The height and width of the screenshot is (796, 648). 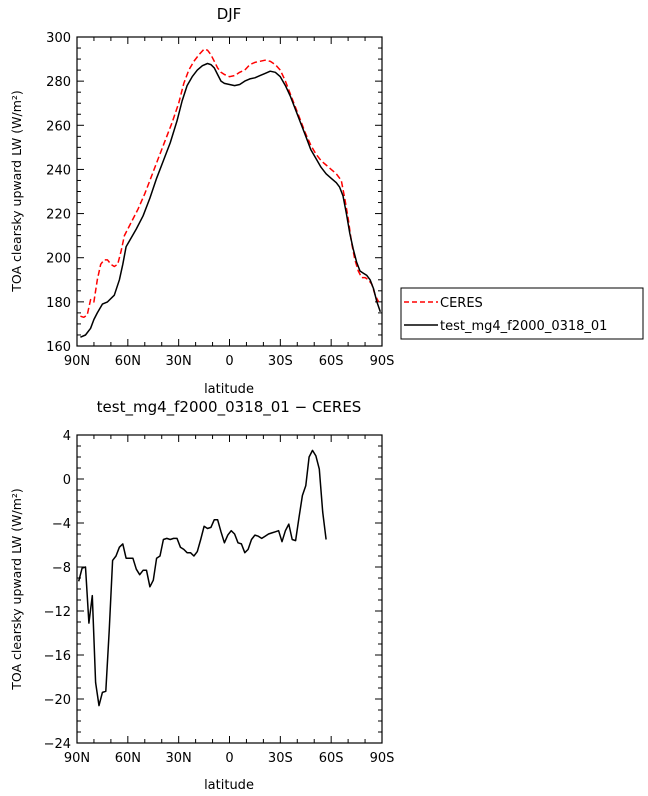 I want to click on top-y-tick-label: 160, so click(x=58, y=347).